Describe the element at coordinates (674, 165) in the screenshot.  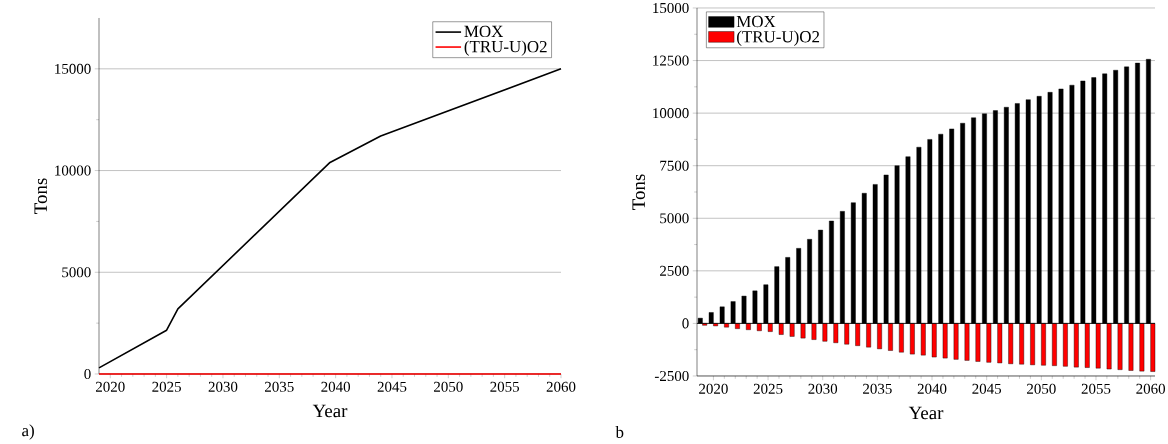
I see `y-tick-label: 7500` at that location.